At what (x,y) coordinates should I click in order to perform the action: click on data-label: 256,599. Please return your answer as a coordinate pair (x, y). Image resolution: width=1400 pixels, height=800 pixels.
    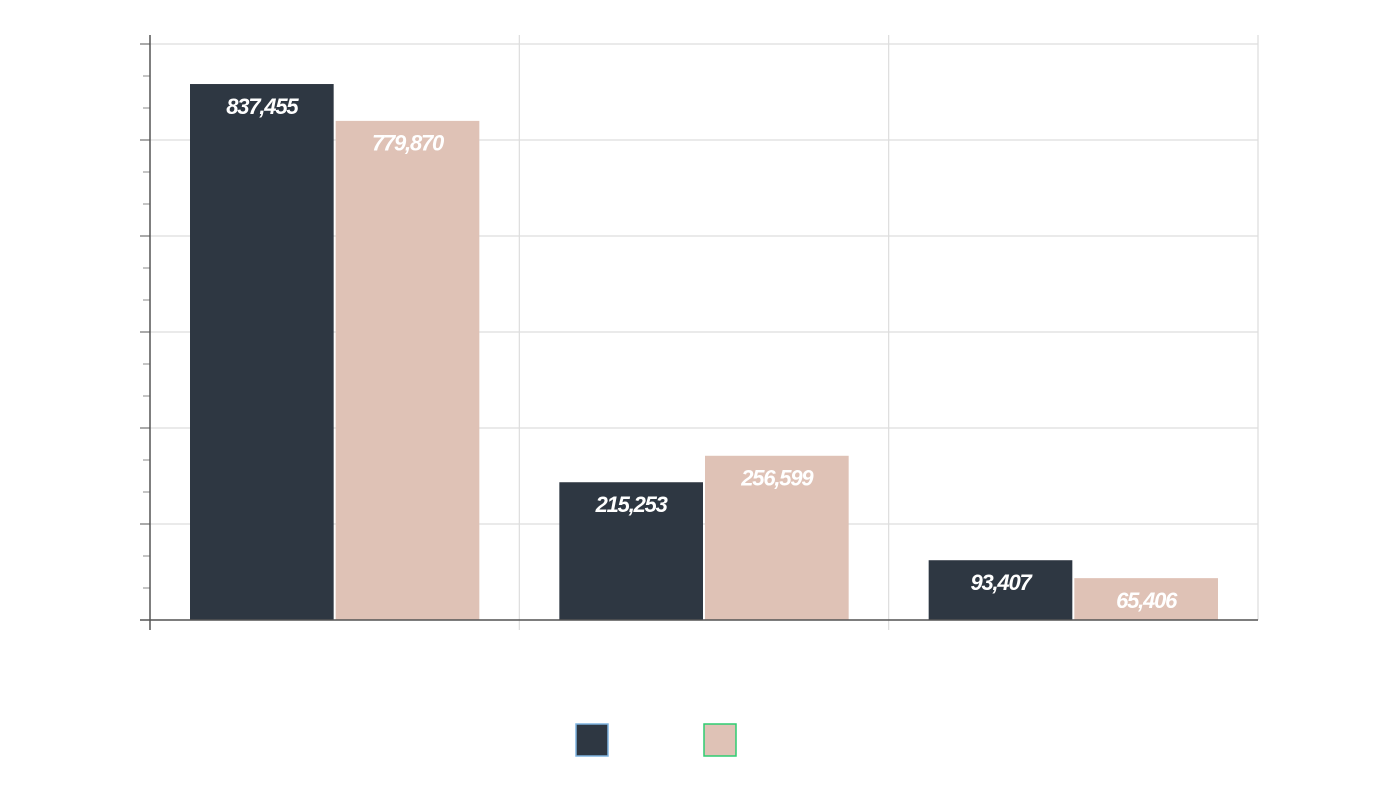
    Looking at the image, I should click on (777, 478).